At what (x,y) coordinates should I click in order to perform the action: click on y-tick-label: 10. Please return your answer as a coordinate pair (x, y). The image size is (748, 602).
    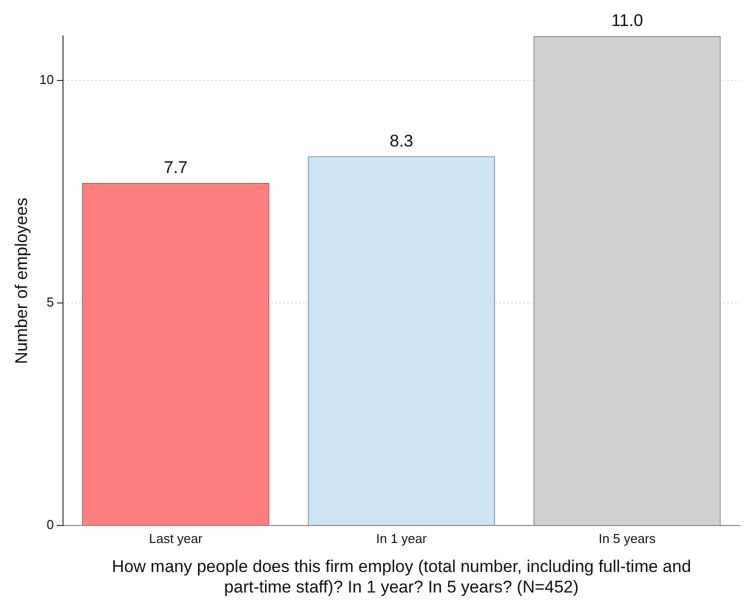
    Looking at the image, I should click on (46, 80).